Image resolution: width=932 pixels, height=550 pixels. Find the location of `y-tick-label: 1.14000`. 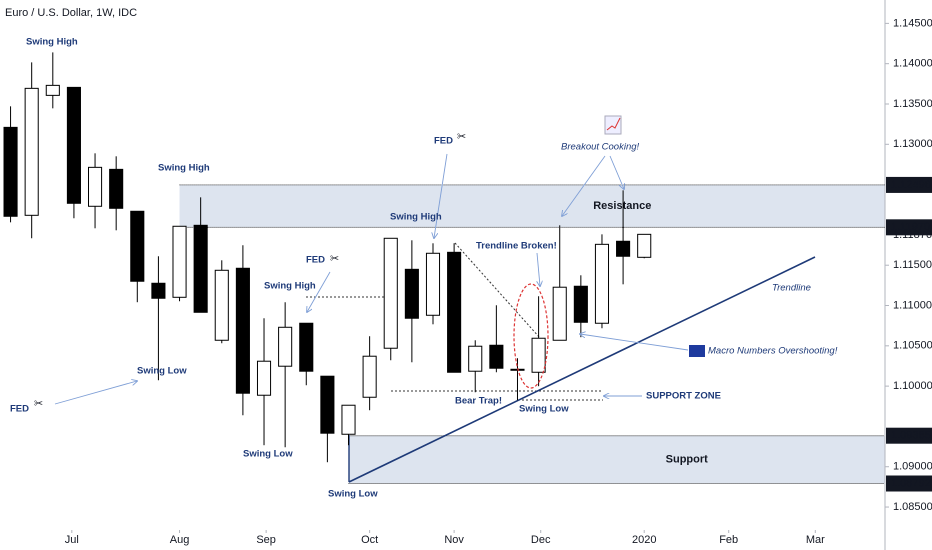

y-tick-label: 1.14000 is located at coordinates (912, 64).